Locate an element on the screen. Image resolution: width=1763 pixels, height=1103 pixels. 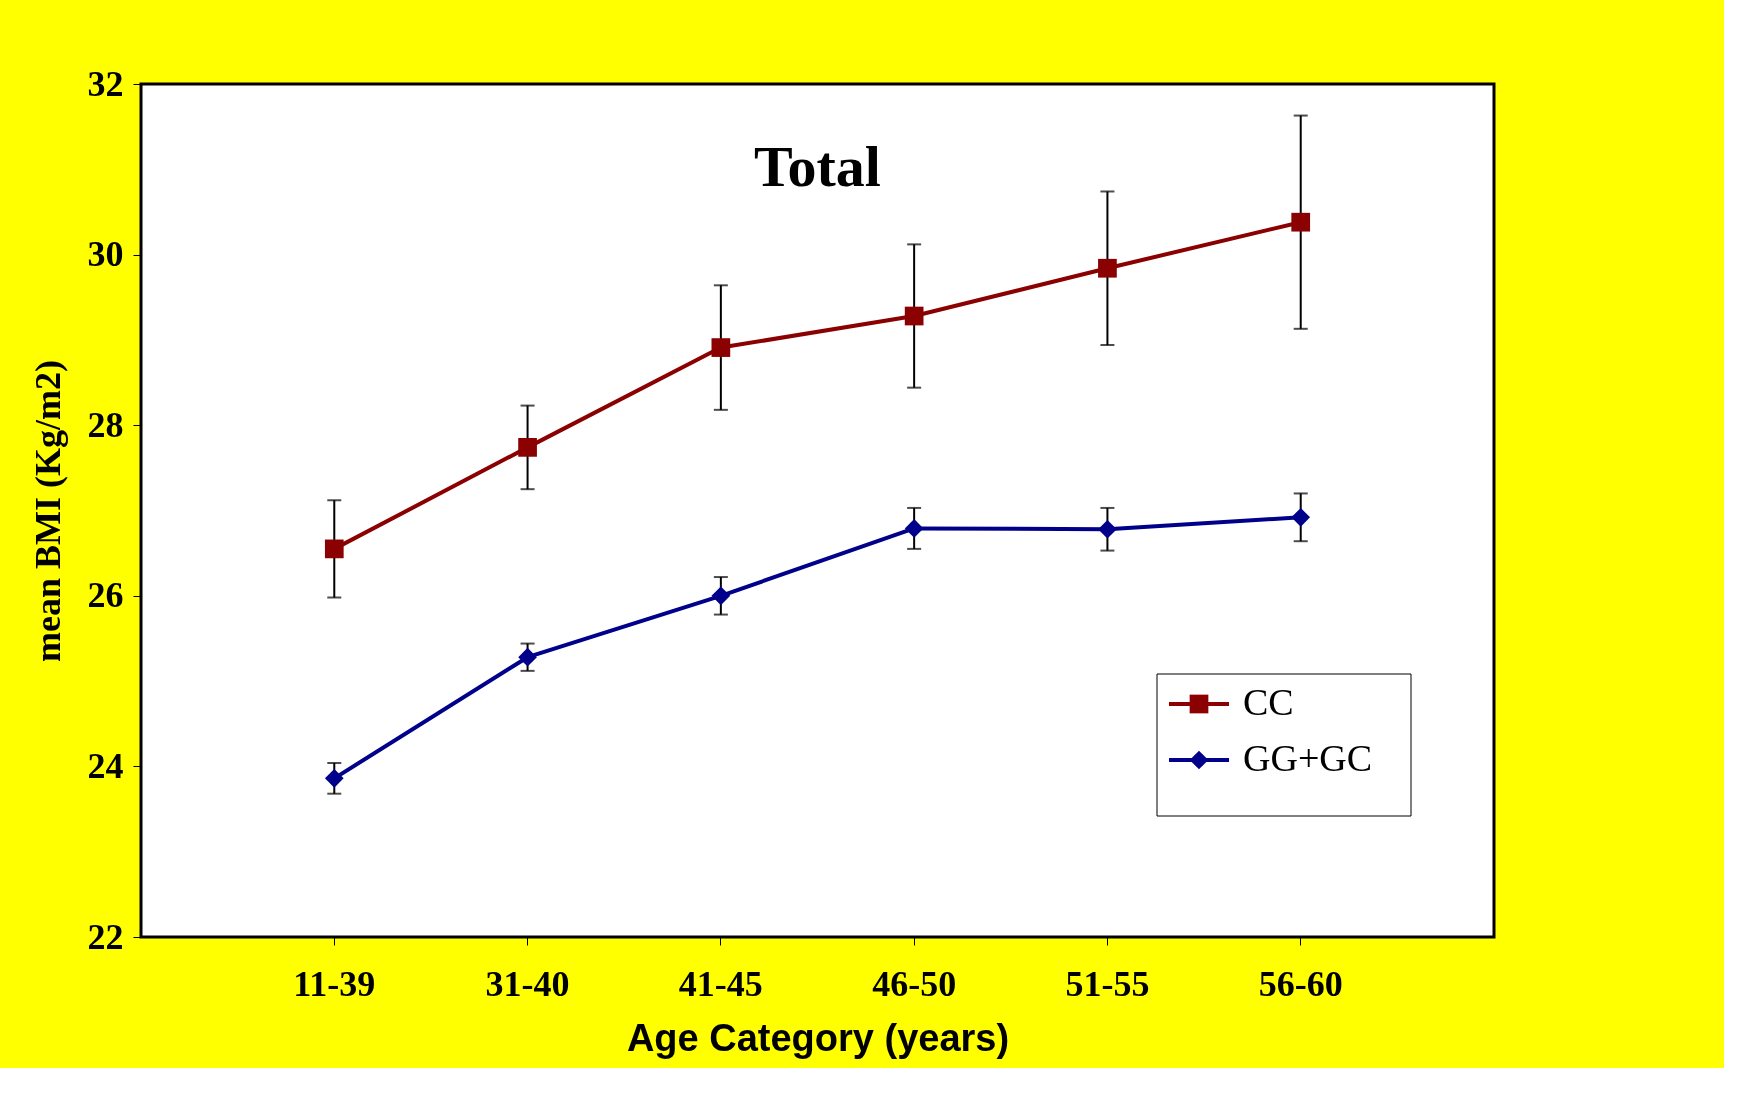
x-tick-label: 31-40 is located at coordinates (527, 983).